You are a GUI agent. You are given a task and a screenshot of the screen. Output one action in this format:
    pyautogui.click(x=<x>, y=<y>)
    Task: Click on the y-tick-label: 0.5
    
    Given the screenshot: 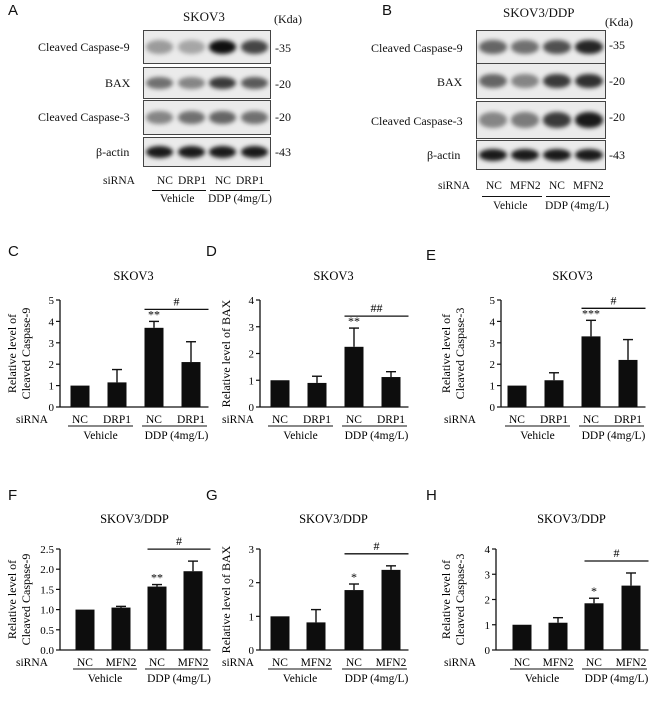 What is the action you would take?
    pyautogui.click(x=47, y=631)
    